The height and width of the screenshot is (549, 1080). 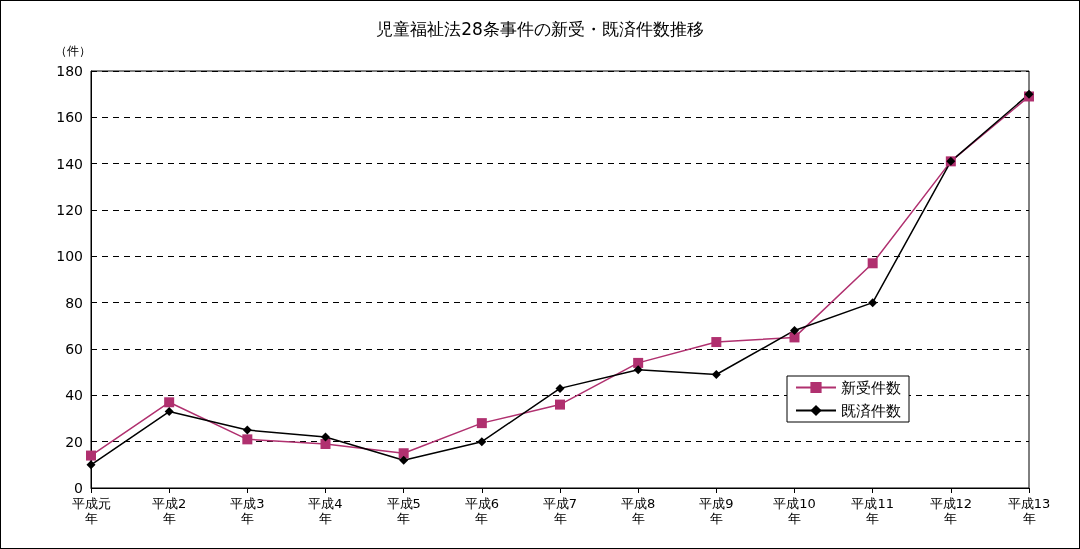 What do you see at coordinates (74, 441) in the screenshot?
I see `y-tick-label: 20` at bounding box center [74, 441].